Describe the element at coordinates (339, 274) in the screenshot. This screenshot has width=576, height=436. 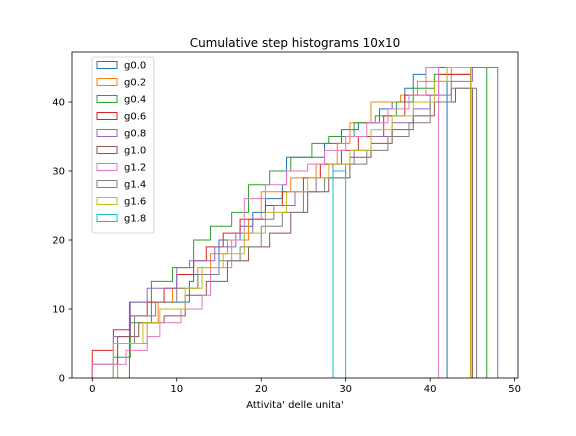
I see `series-g1-8-step` at that location.